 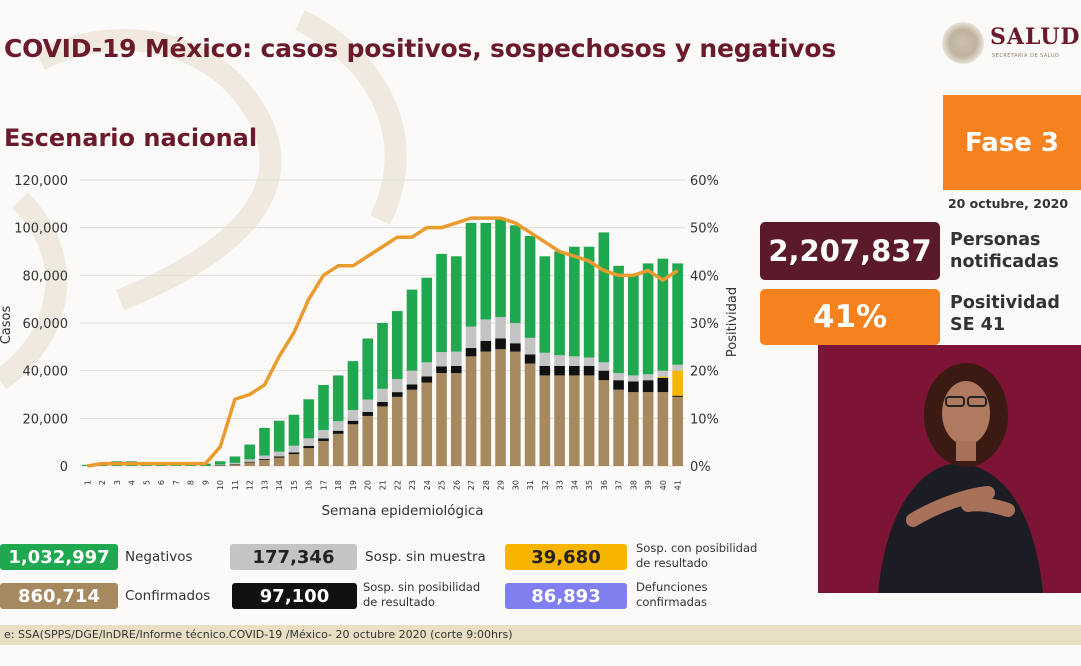 What do you see at coordinates (264, 485) in the screenshot?
I see `x-tick-label: 13` at bounding box center [264, 485].